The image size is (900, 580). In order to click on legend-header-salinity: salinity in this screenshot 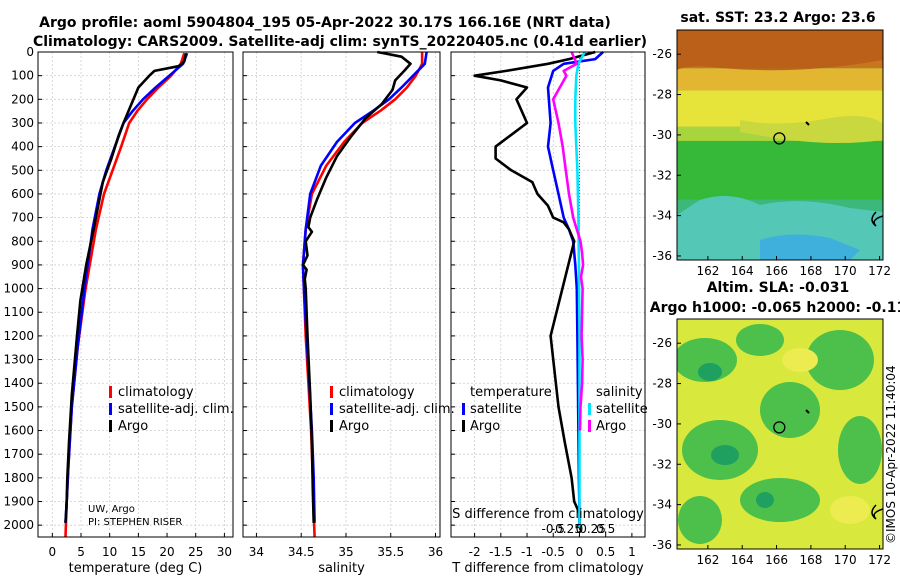, I will do `click(619, 392)`.